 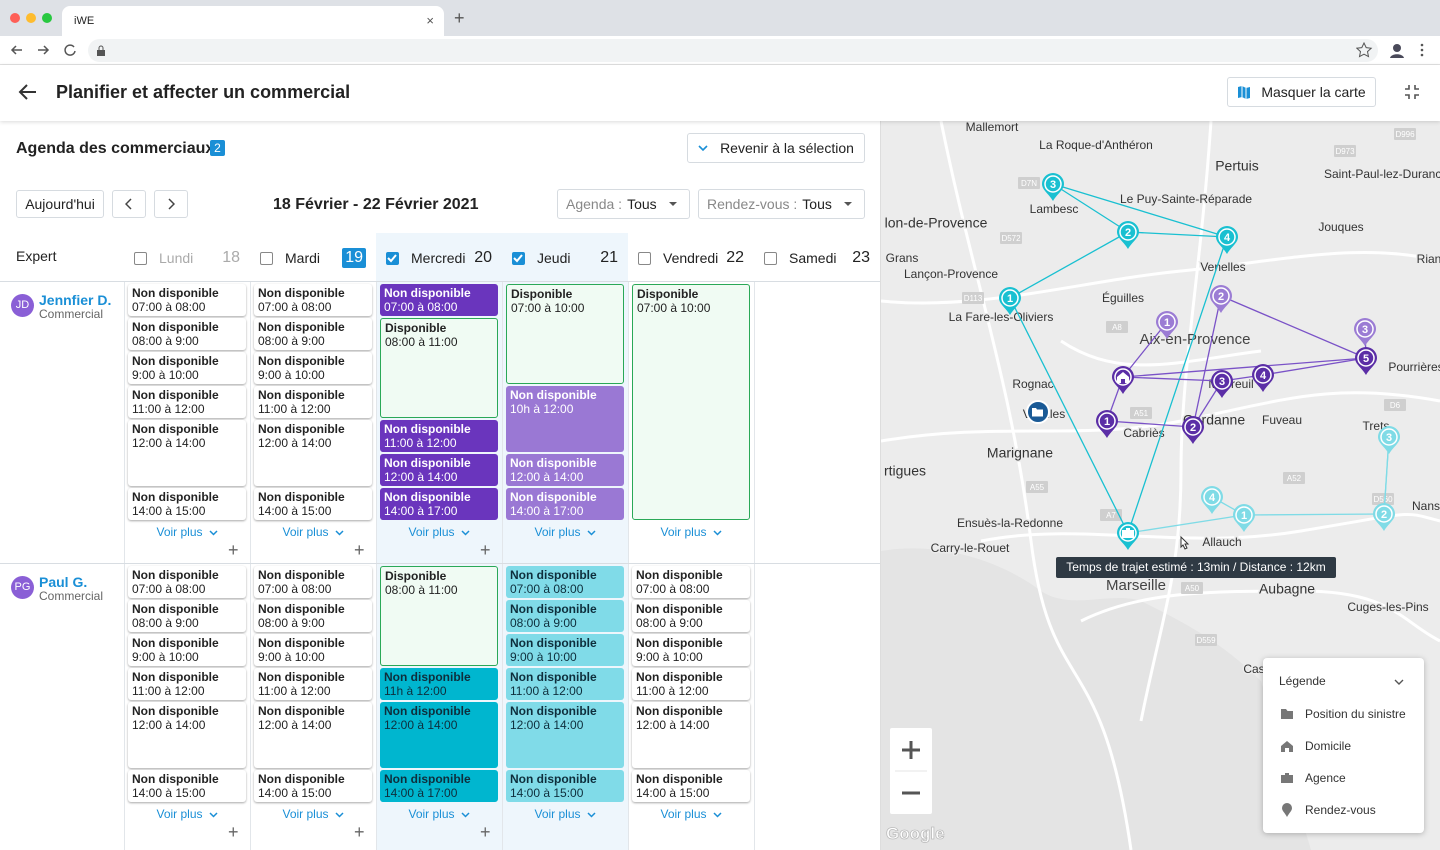 I want to click on day-header: Vendredi 22, so click(x=691, y=258).